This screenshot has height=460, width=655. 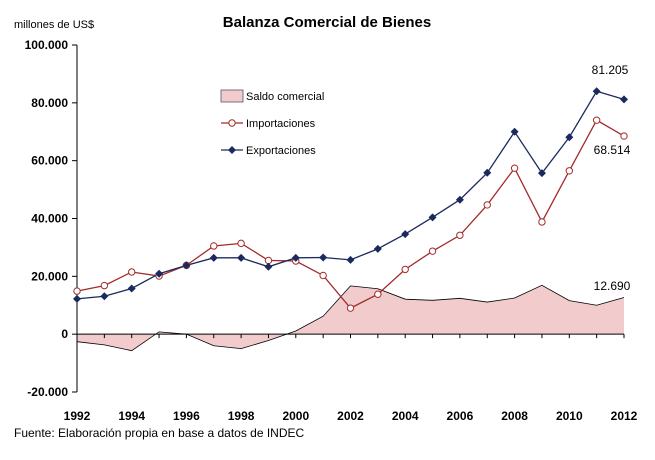 I want to click on legend-swatch-saldo, so click(x=232, y=96).